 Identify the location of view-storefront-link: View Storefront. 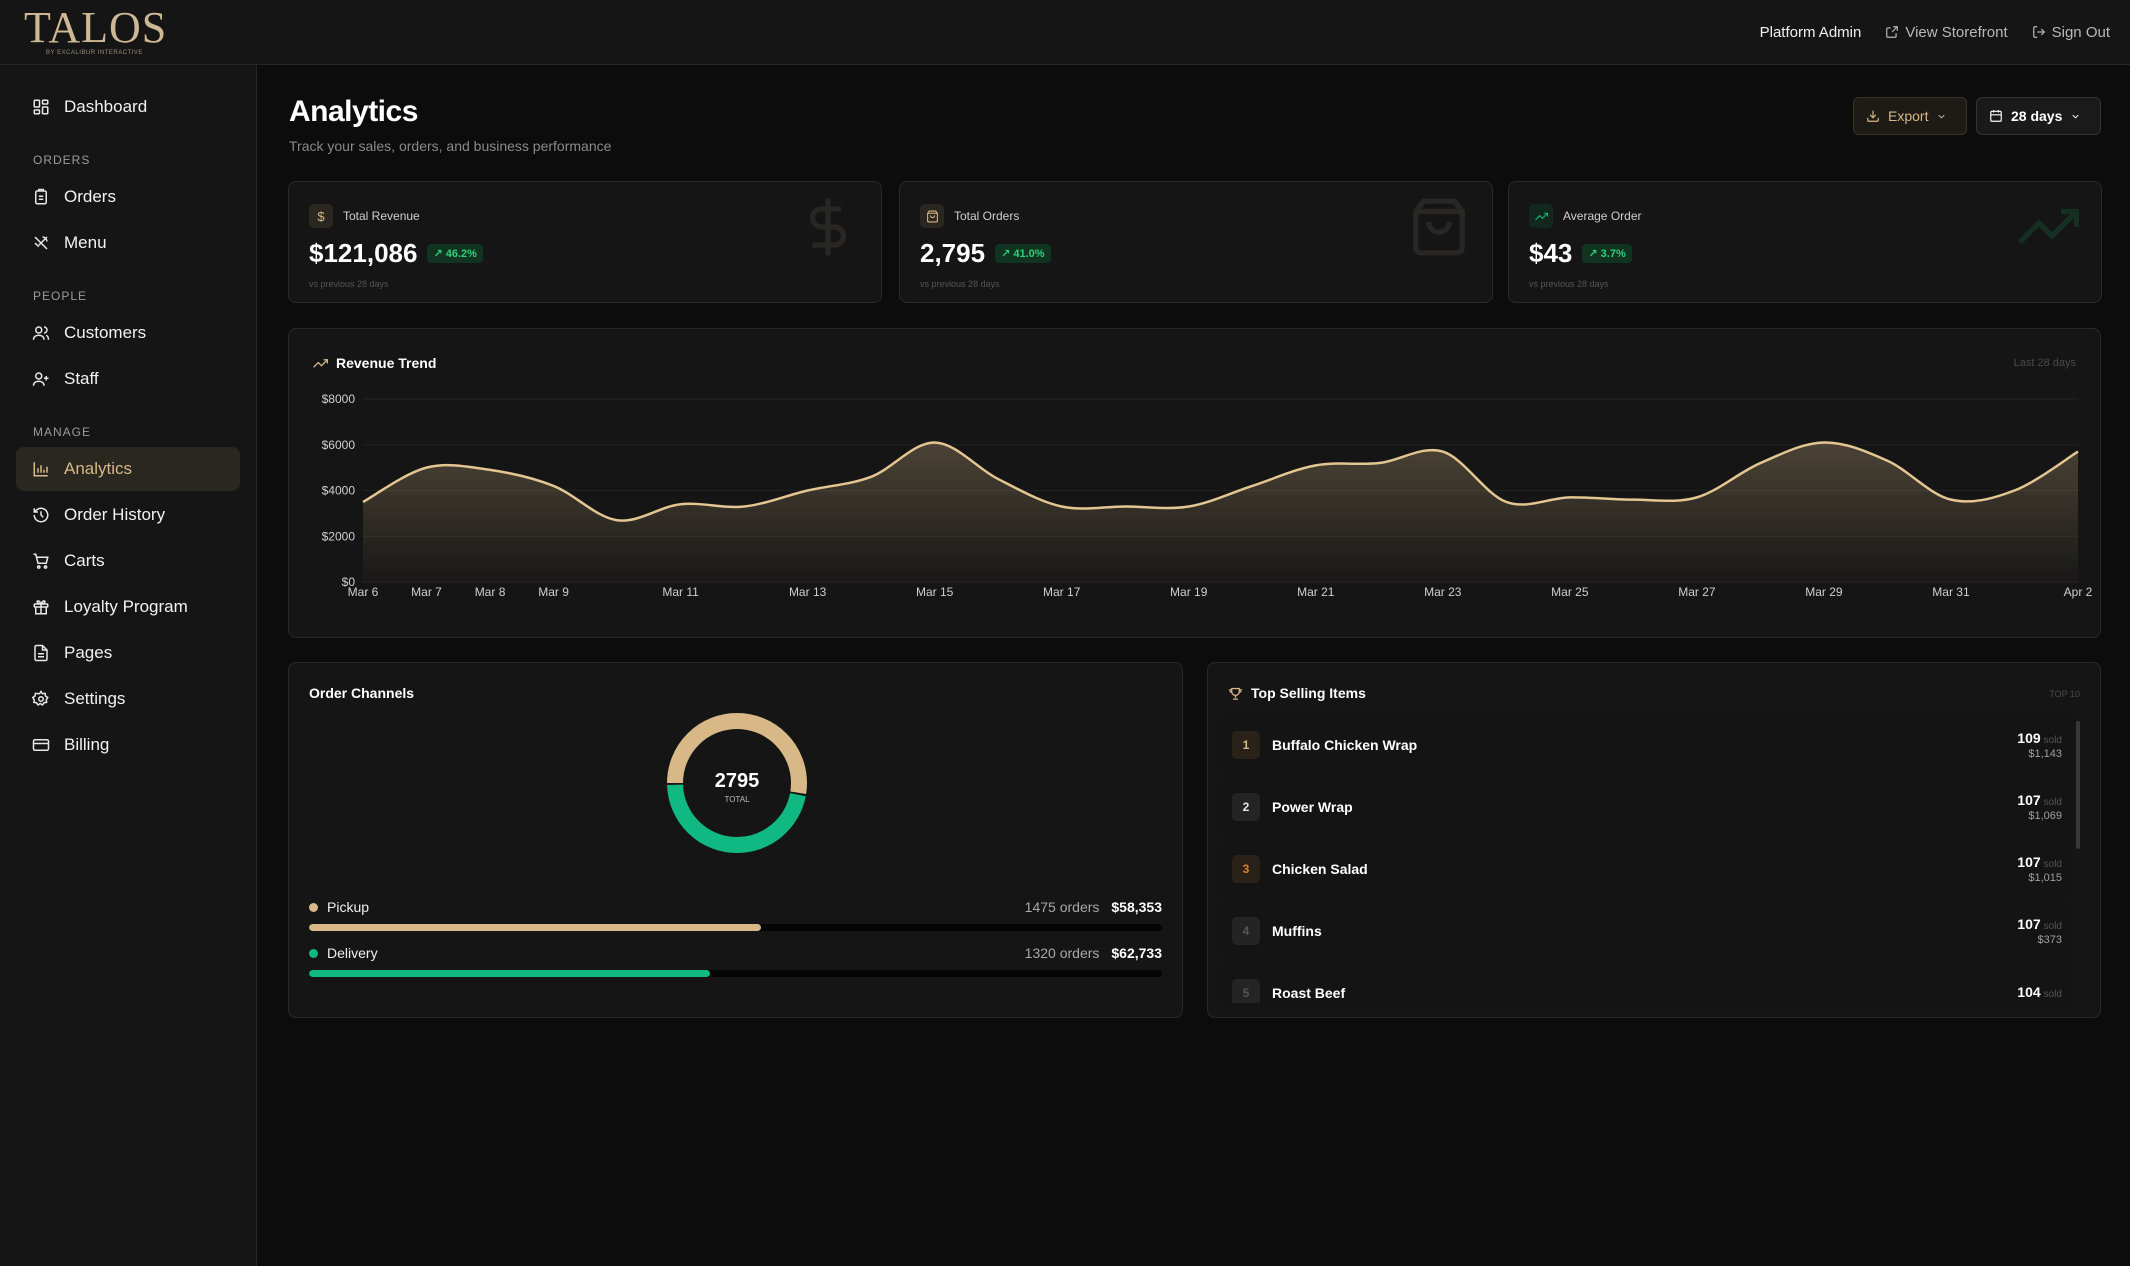
(1946, 32).